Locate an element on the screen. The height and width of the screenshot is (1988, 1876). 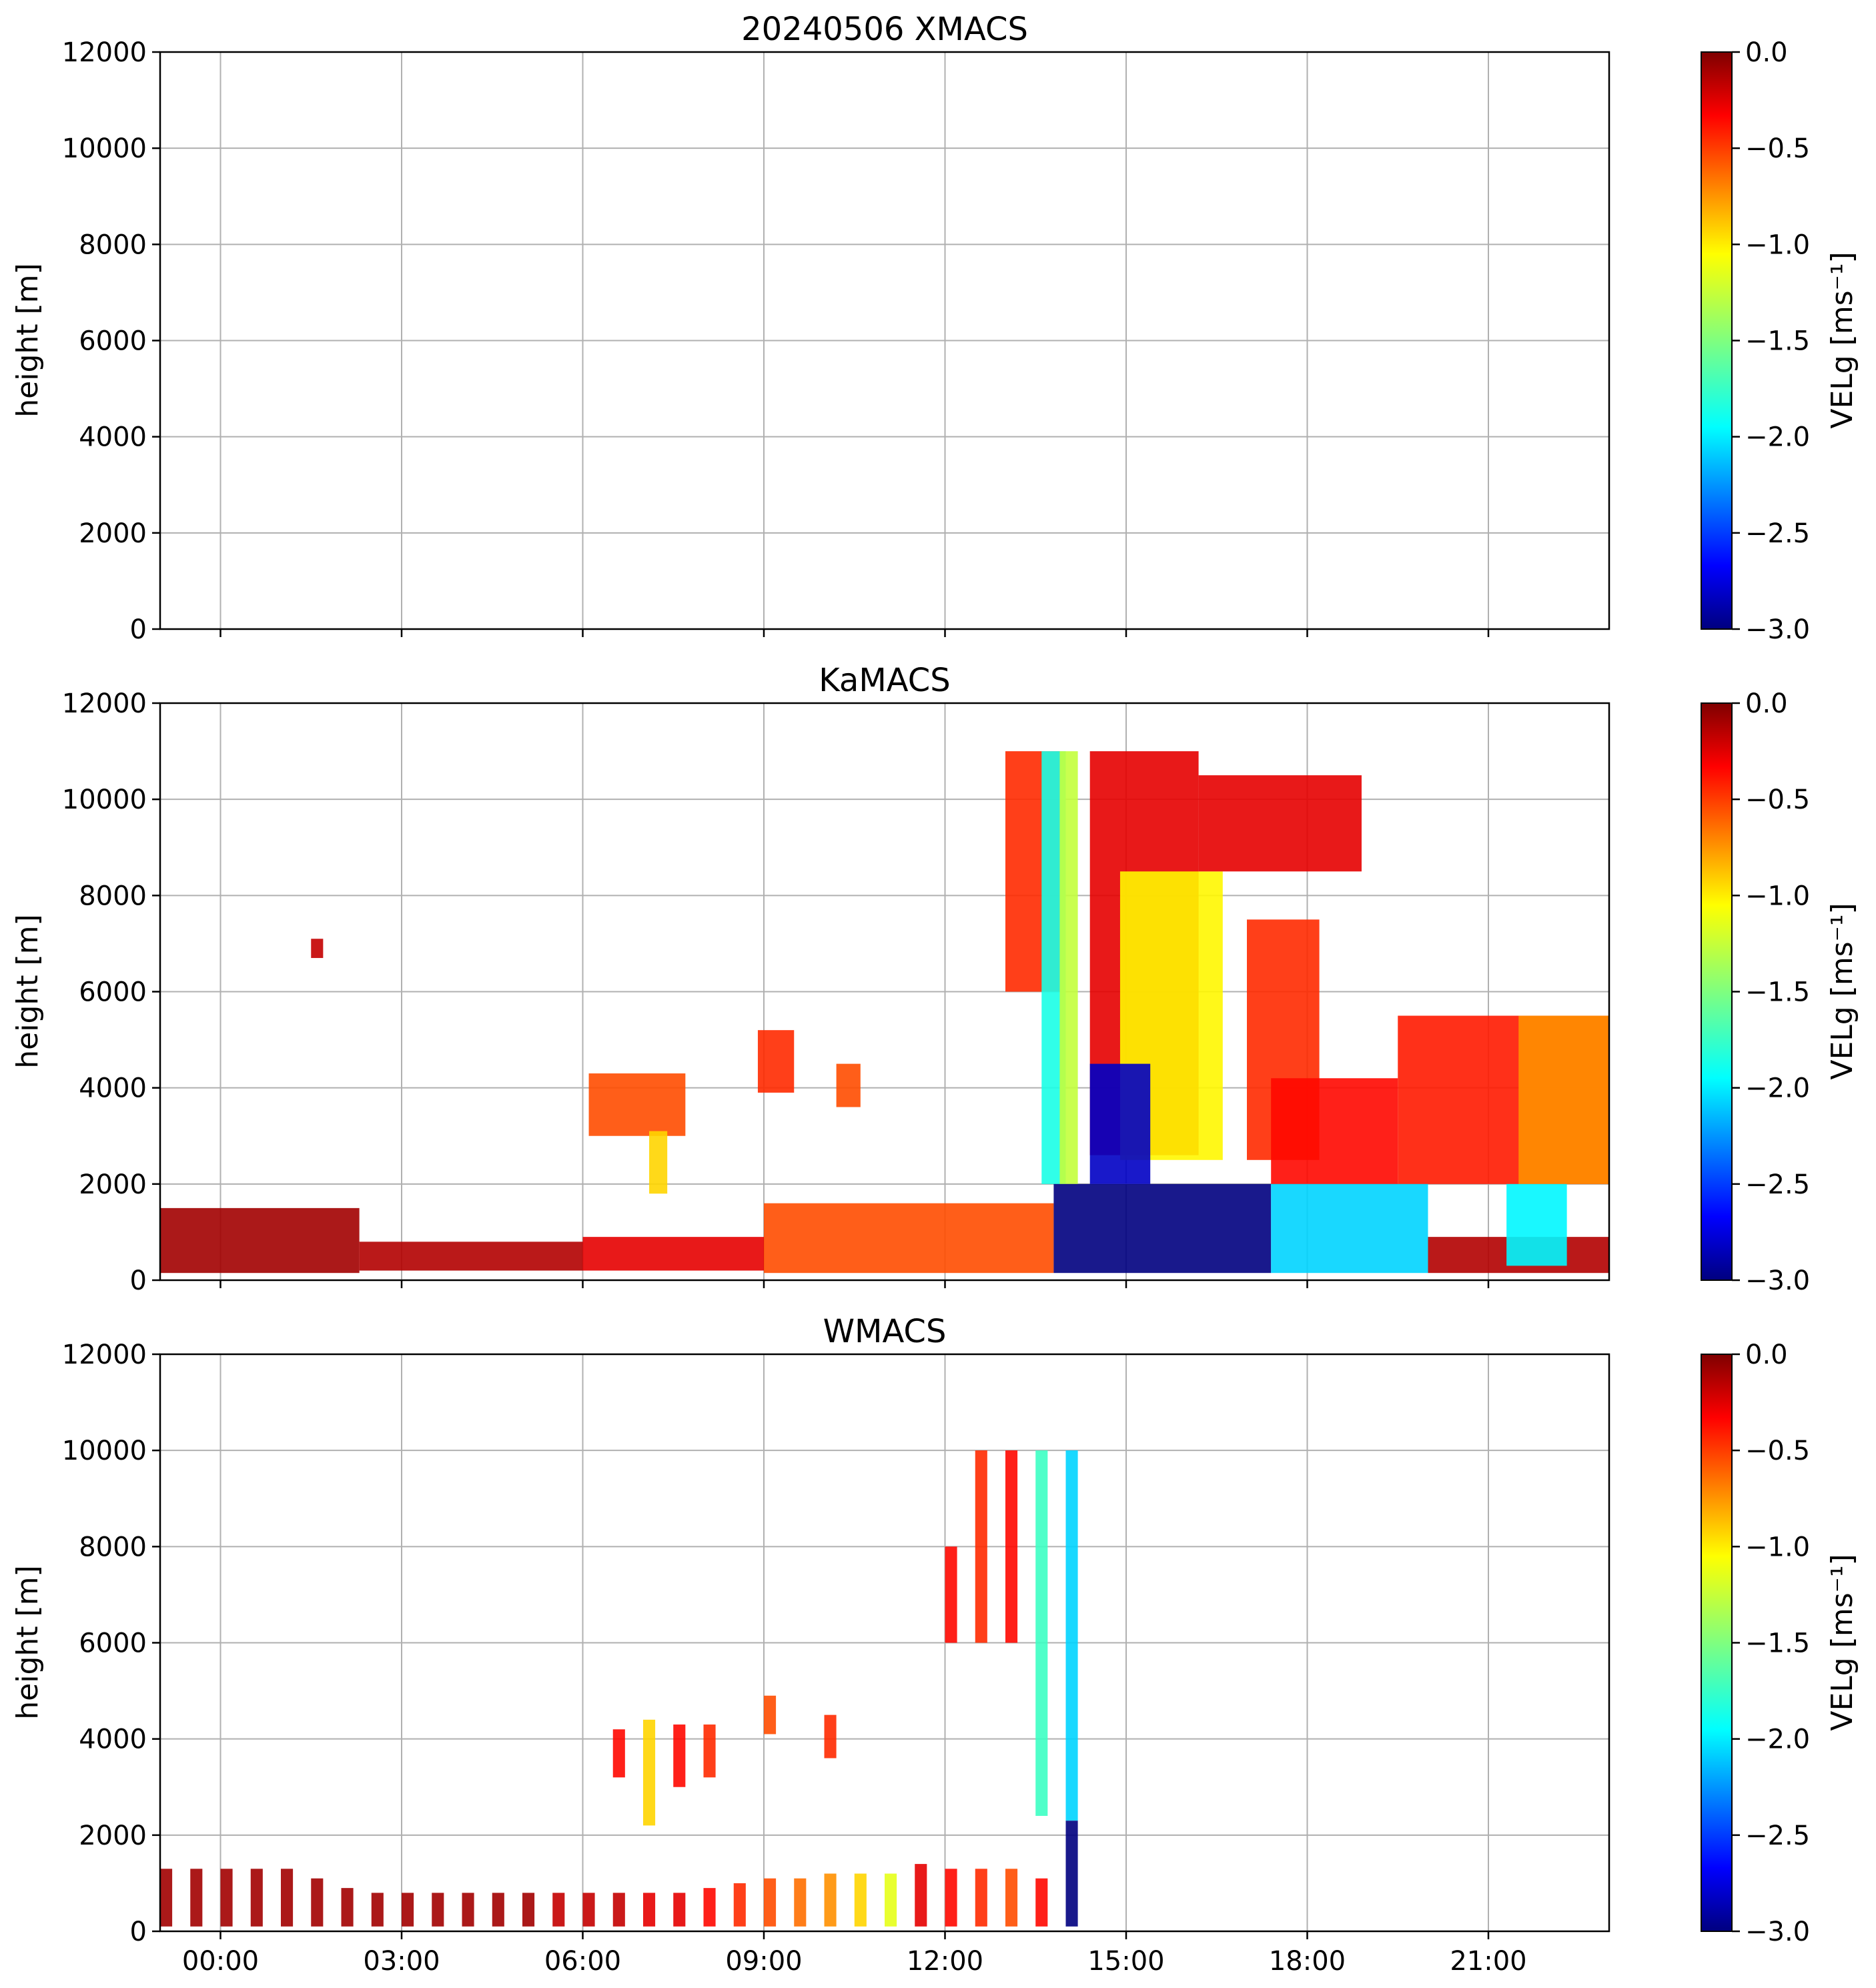
panel-title: KaMACS is located at coordinates (884, 680).